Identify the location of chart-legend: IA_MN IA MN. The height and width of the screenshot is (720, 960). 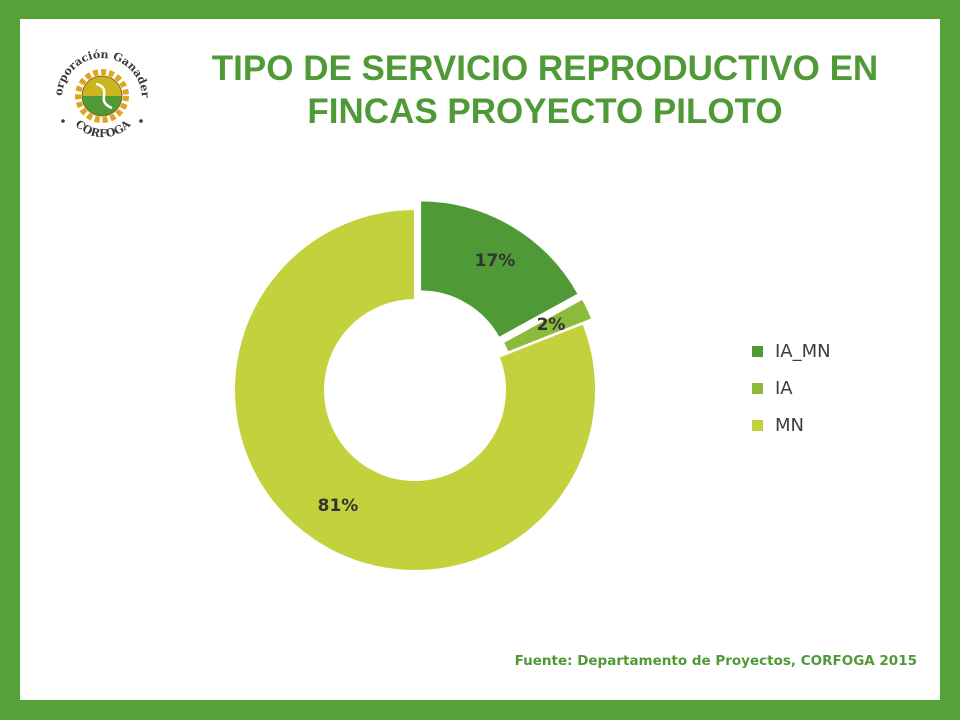
(791, 388).